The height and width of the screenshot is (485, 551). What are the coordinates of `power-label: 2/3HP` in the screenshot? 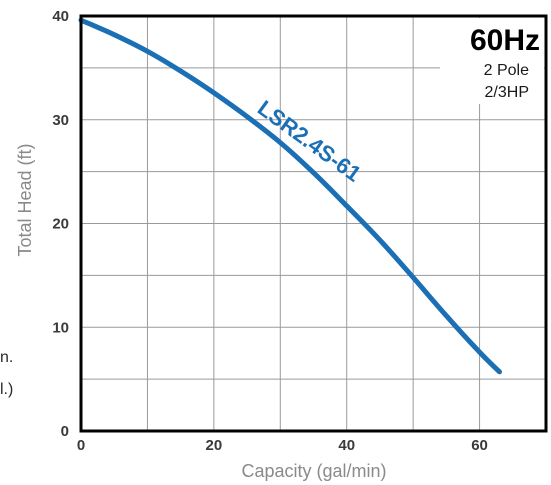 It's located at (507, 92).